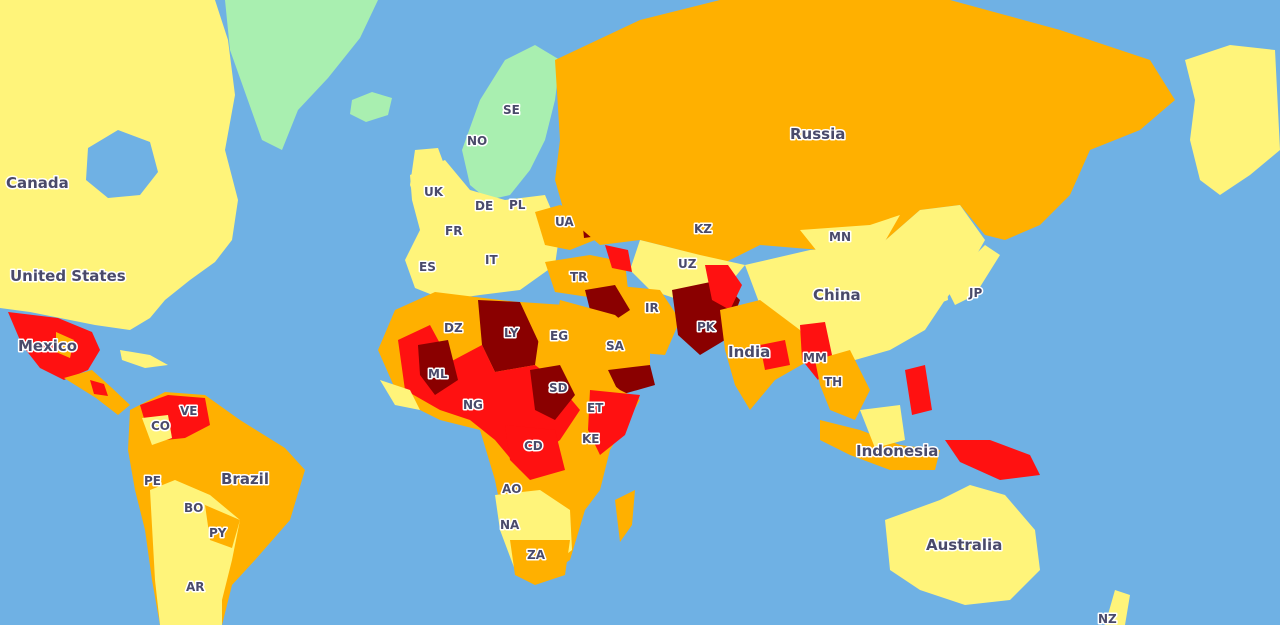 This screenshot has width=1280, height=625. Describe the element at coordinates (749, 352) in the screenshot. I see `label-india: India` at that location.